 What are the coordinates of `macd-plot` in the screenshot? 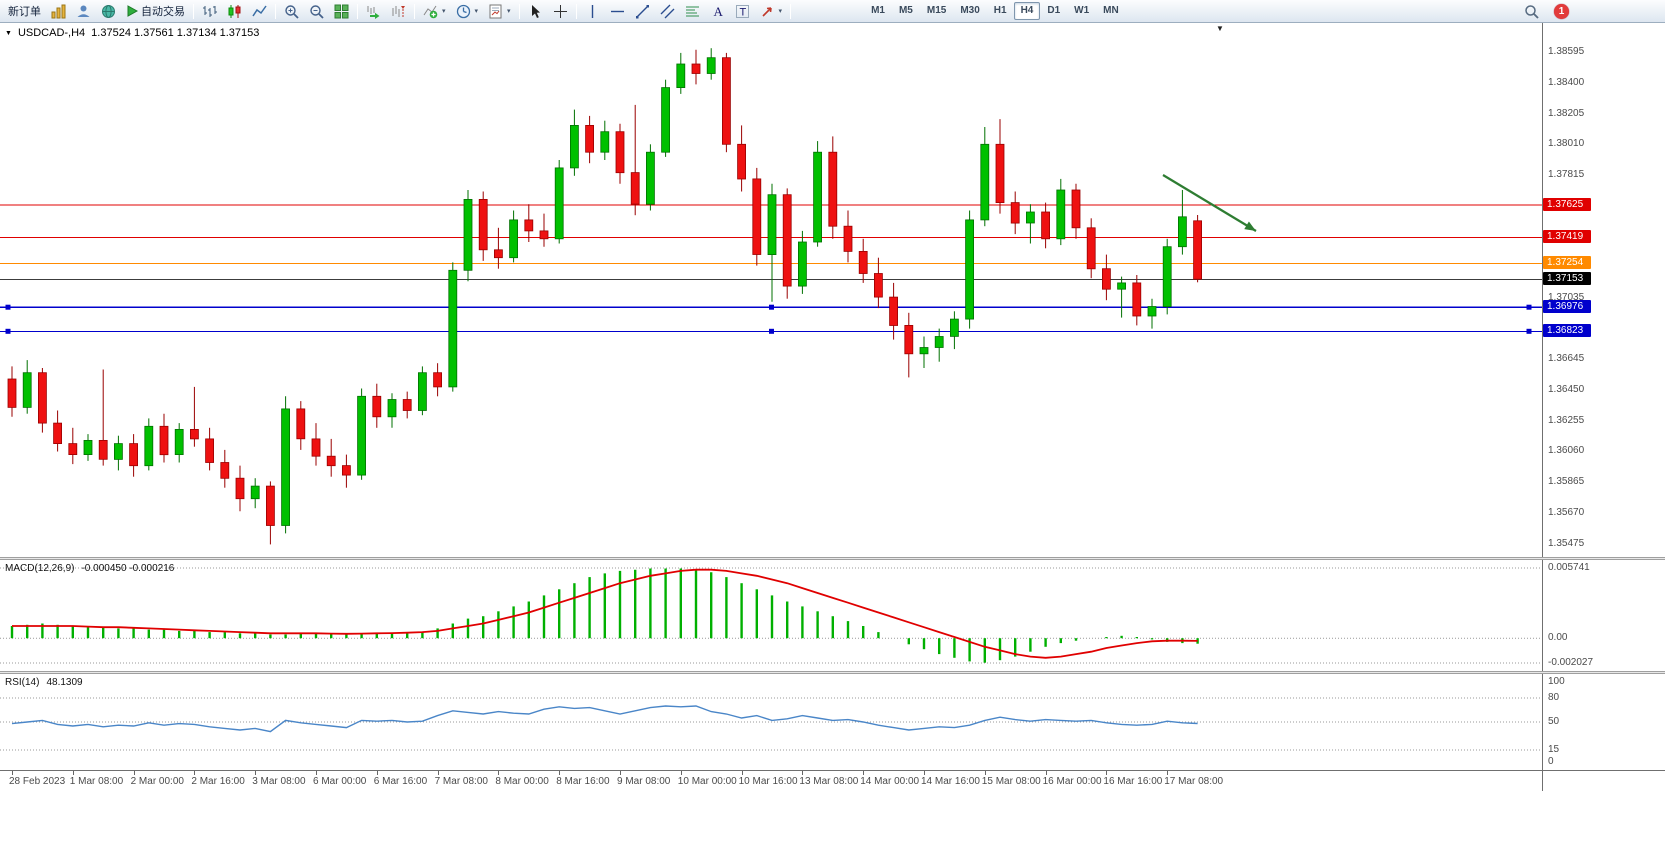 It's located at (771, 615).